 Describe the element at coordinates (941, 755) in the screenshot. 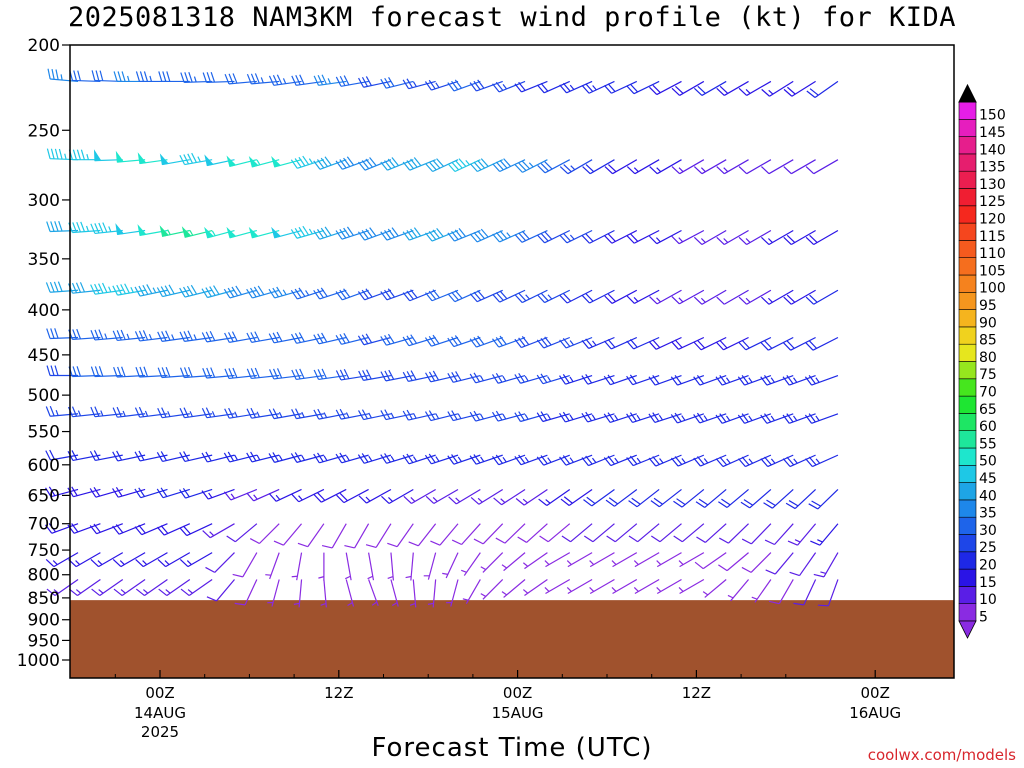

I see `source-credit: coolwx.com/models` at that location.